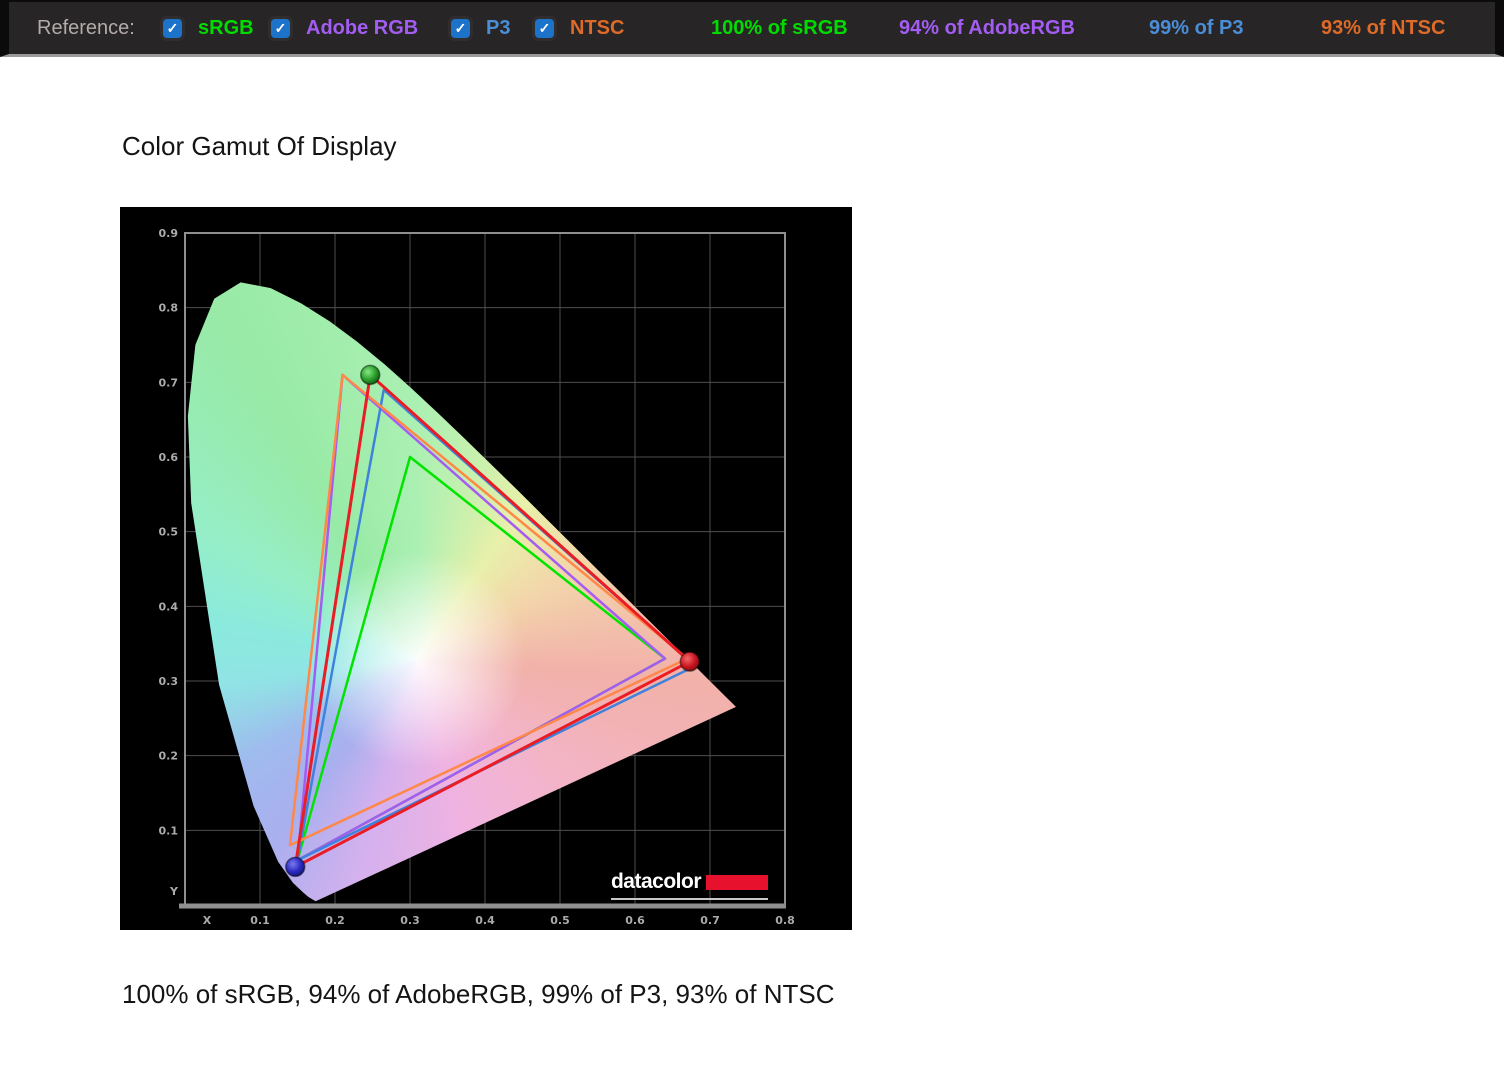  I want to click on y-tick-label: 0.1, so click(169, 830).